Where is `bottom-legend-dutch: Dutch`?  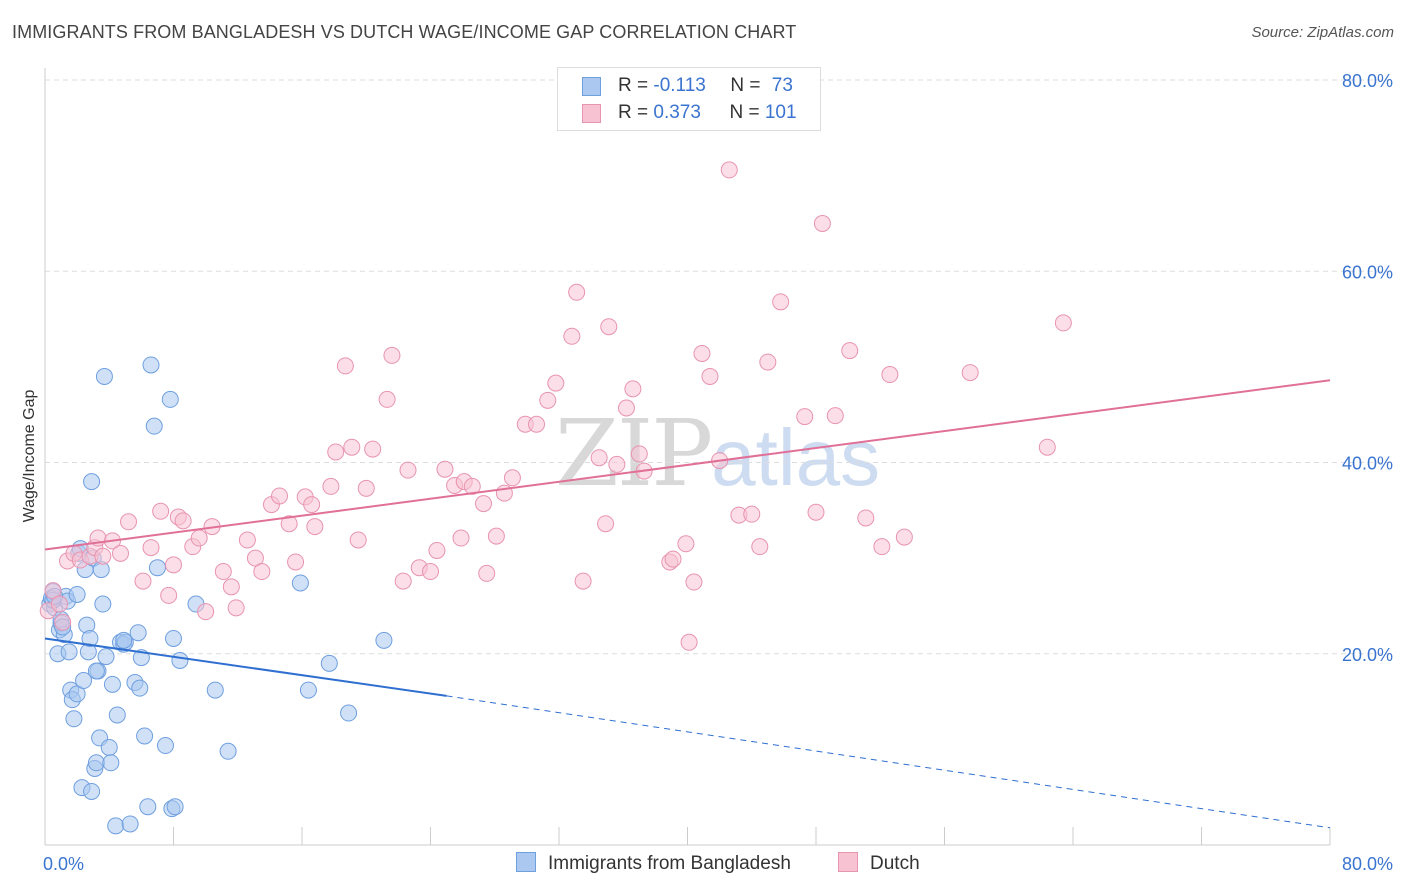
bottom-legend-dutch: Dutch is located at coordinates (879, 863).